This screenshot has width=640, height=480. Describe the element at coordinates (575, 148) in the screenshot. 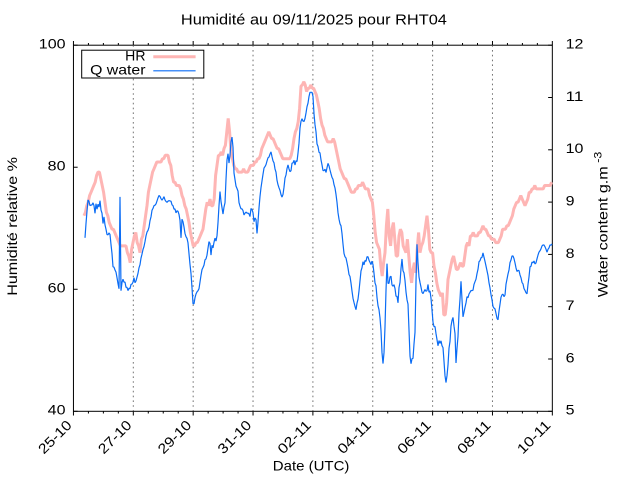

I see `svg-text: 10` at that location.